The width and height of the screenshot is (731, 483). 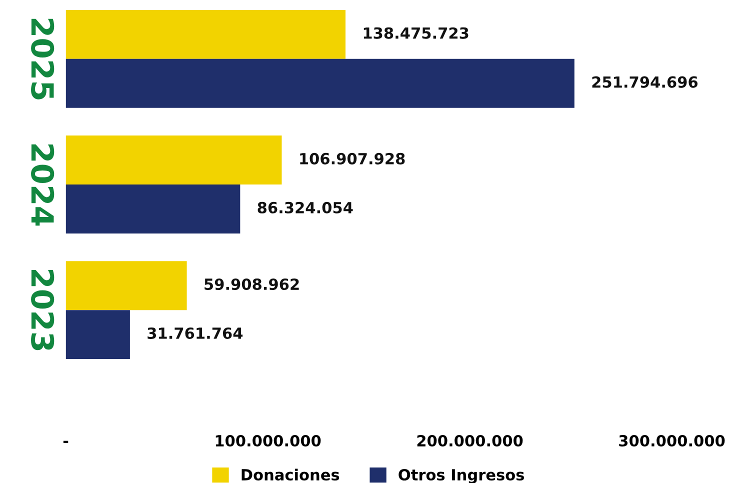 What do you see at coordinates (268, 440) in the screenshot?
I see `x-tick-label: 100.000.000` at bounding box center [268, 440].